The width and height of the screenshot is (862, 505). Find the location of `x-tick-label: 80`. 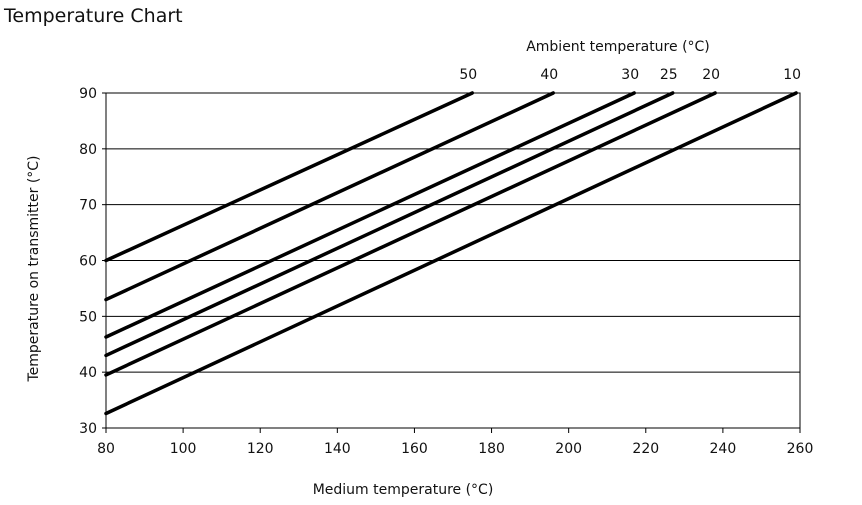

x-tick-label: 80 is located at coordinates (106, 449).